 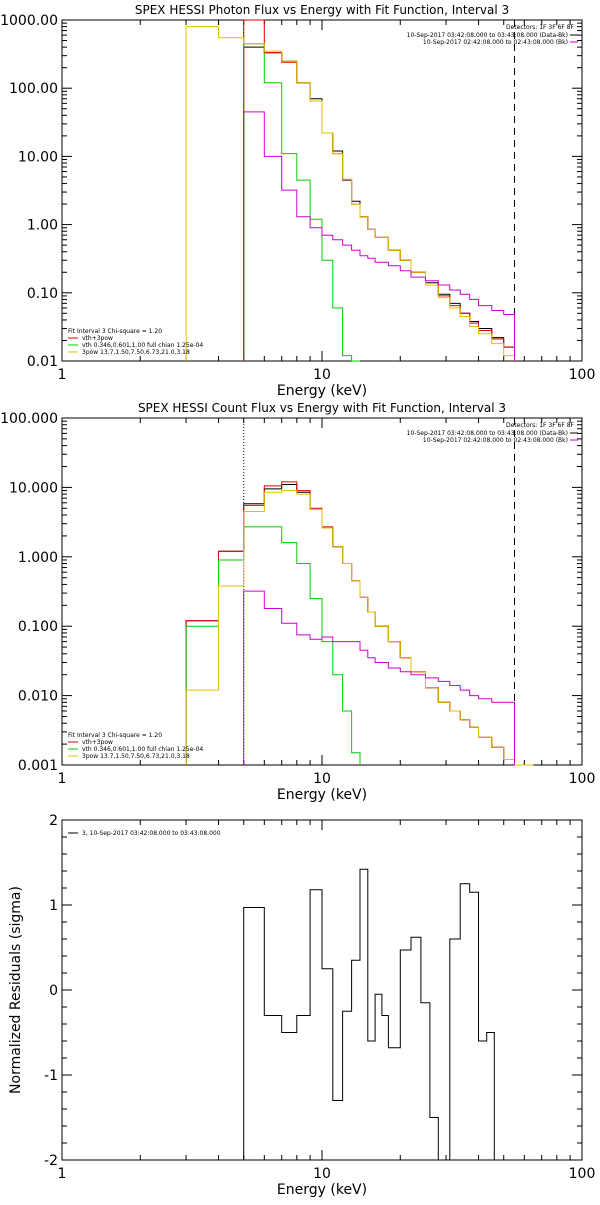 I want to click on y-tick-label: 0.010, so click(x=38, y=697).